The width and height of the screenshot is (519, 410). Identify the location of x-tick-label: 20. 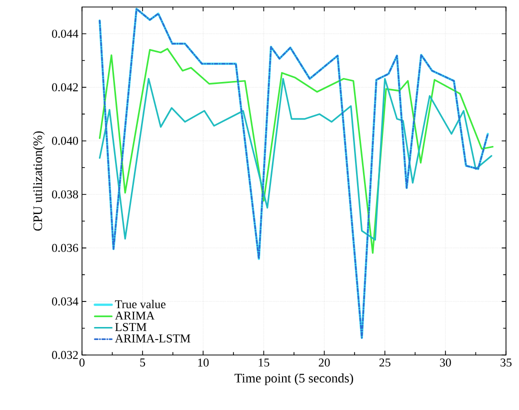
(324, 362).